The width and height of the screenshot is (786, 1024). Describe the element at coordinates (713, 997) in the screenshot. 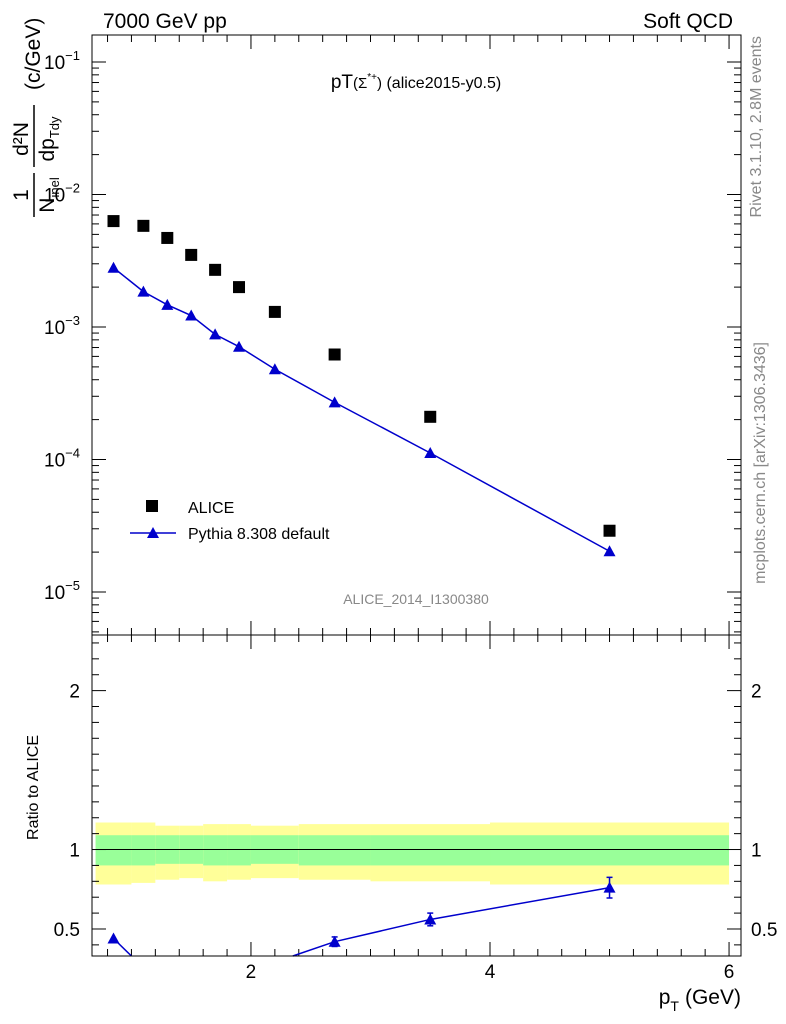

I see `xlabel-unit: (GeV)` at that location.